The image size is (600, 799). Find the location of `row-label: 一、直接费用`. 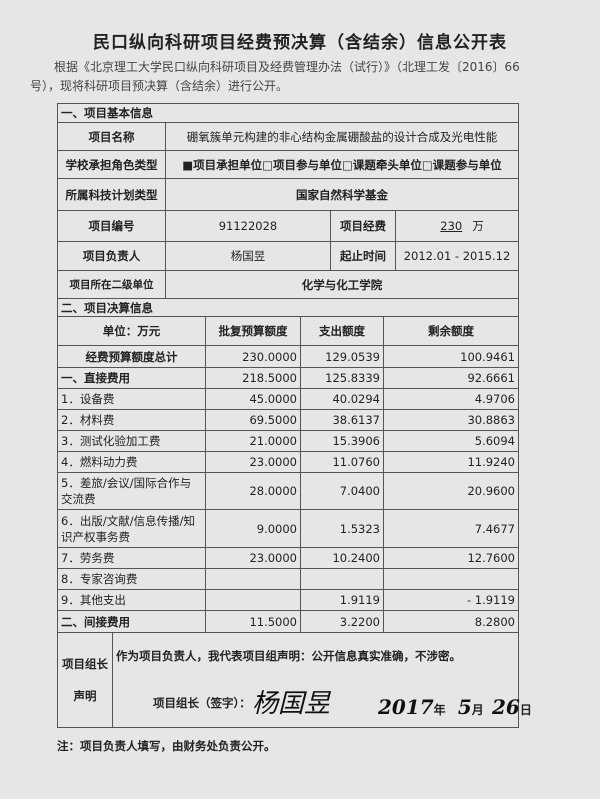

row-label: 一、直接费用 is located at coordinates (131, 378).